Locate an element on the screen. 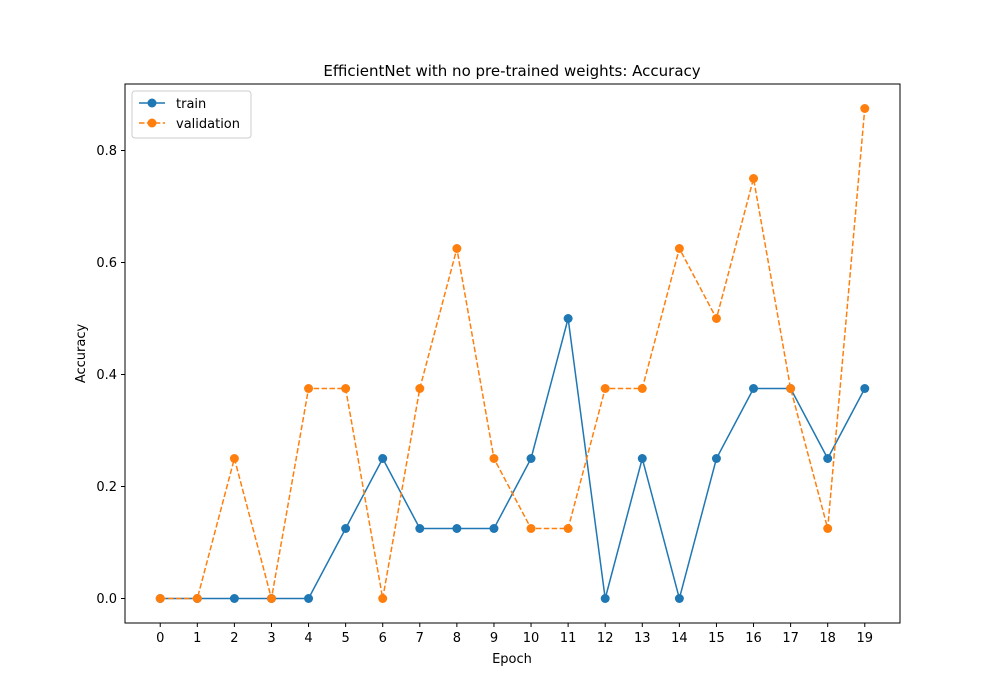  x-tick-label: 10 is located at coordinates (531, 638).